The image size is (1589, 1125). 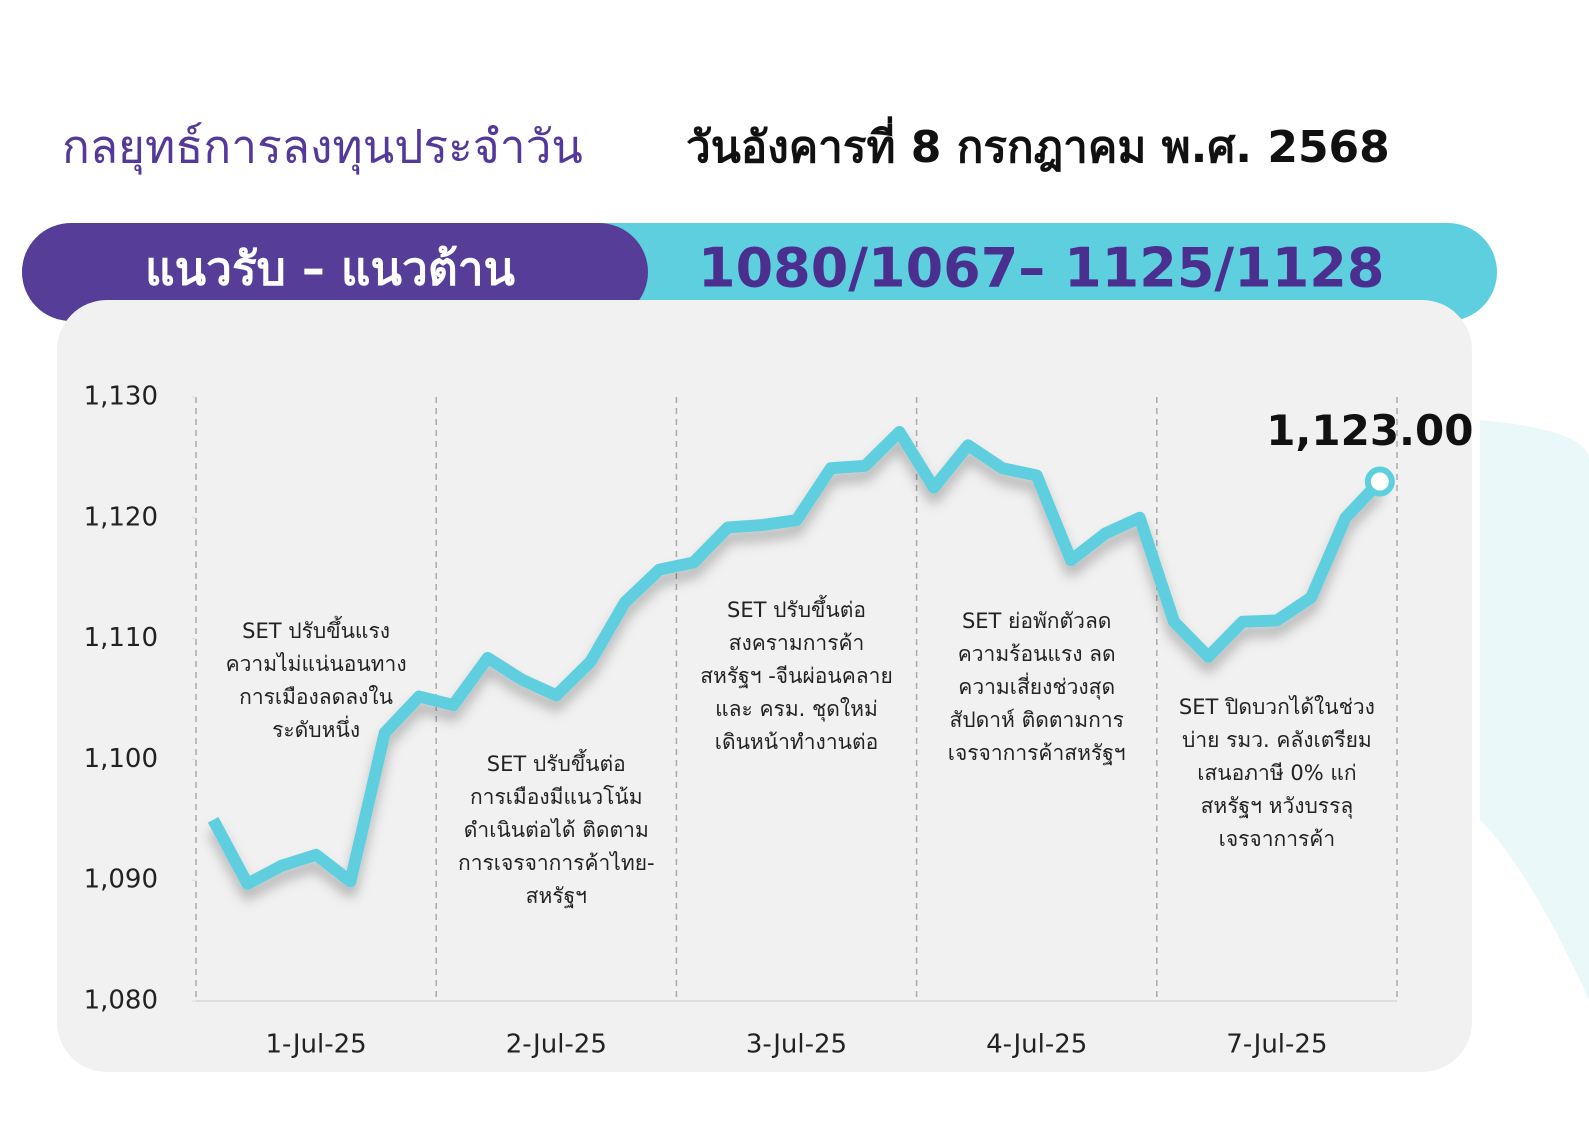 What do you see at coordinates (556, 797) in the screenshot?
I see `annotation: การเมืองมีแนวโน้ม` at bounding box center [556, 797].